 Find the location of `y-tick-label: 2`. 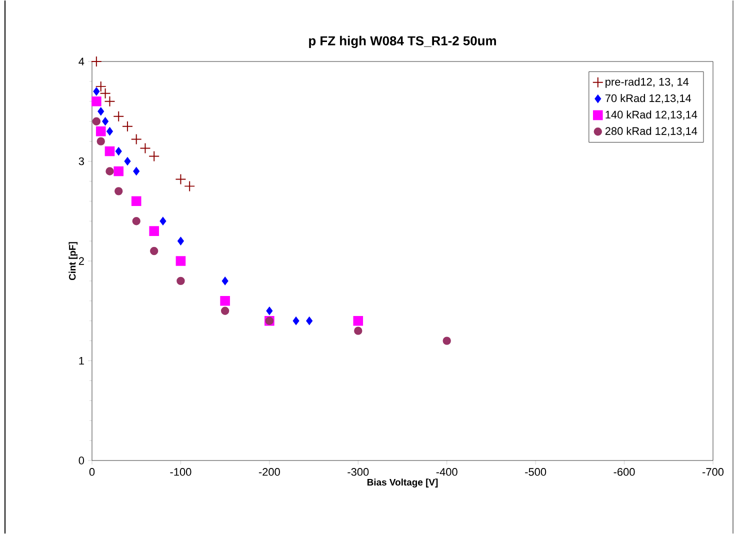

y-tick-label: 2 is located at coordinates (81, 261).